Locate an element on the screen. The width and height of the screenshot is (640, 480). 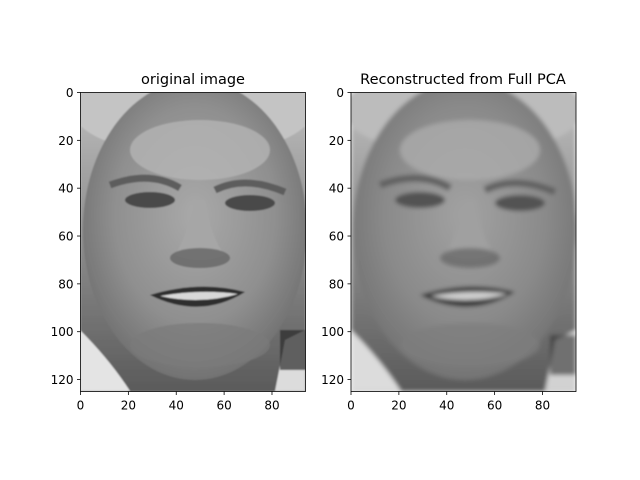
xticks-original: 0 20 40 60 80 is located at coordinates (178, 402).